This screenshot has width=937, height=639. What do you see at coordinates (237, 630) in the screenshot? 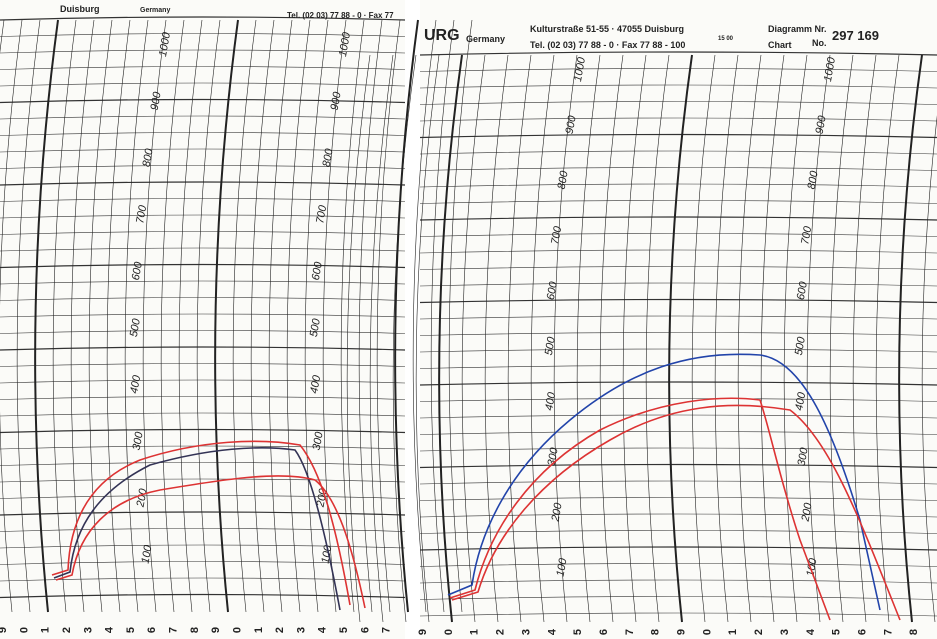
I see `hour-label: 0` at bounding box center [237, 630].